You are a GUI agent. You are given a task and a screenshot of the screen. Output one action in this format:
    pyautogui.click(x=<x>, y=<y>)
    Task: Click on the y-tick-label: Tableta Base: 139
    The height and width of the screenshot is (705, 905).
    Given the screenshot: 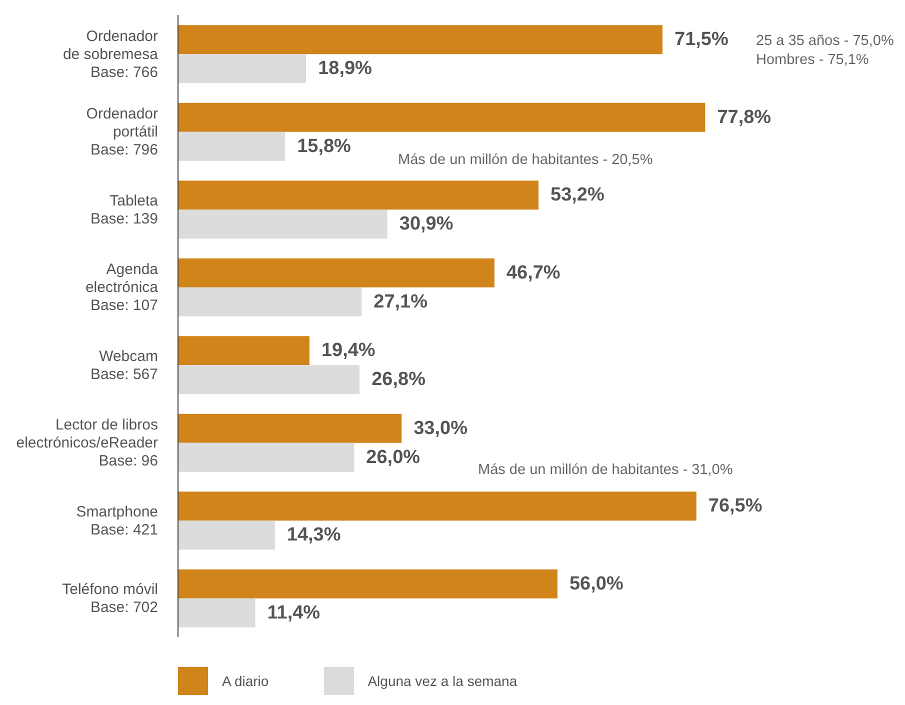 What is the action you would take?
    pyautogui.click(x=124, y=209)
    